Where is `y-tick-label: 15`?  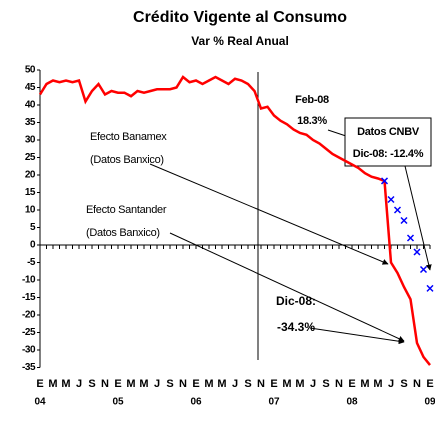
y-tick-label: 15 is located at coordinates (30, 192).